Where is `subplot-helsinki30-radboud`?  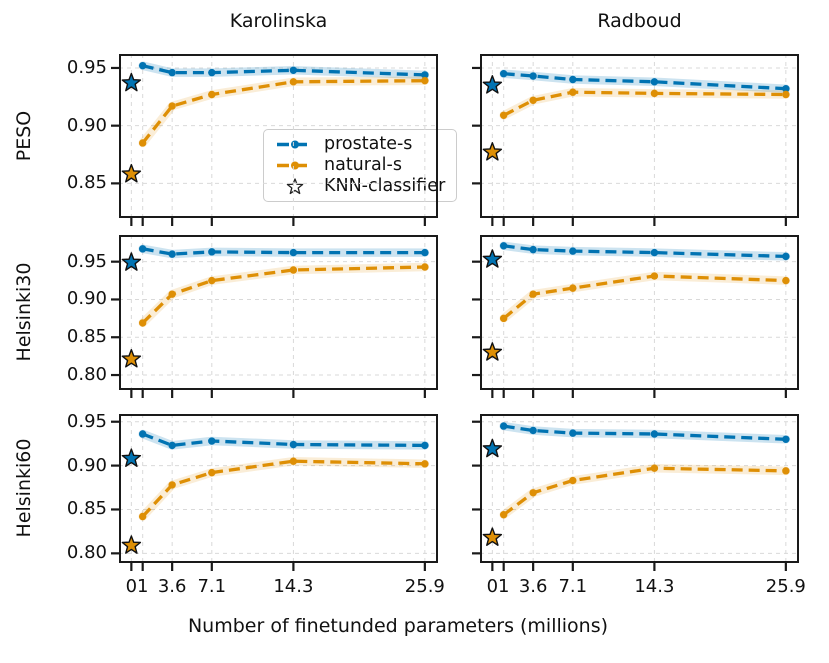 subplot-helsinki30-radboud is located at coordinates (635, 316).